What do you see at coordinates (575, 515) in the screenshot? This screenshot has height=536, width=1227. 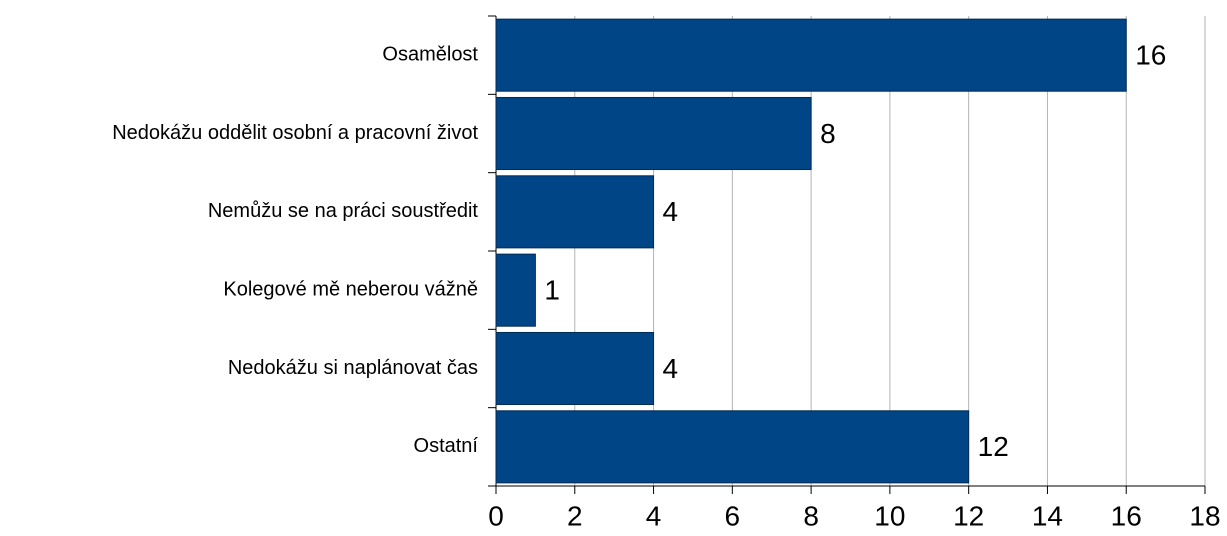 I see `x-tick-label: 2` at bounding box center [575, 515].